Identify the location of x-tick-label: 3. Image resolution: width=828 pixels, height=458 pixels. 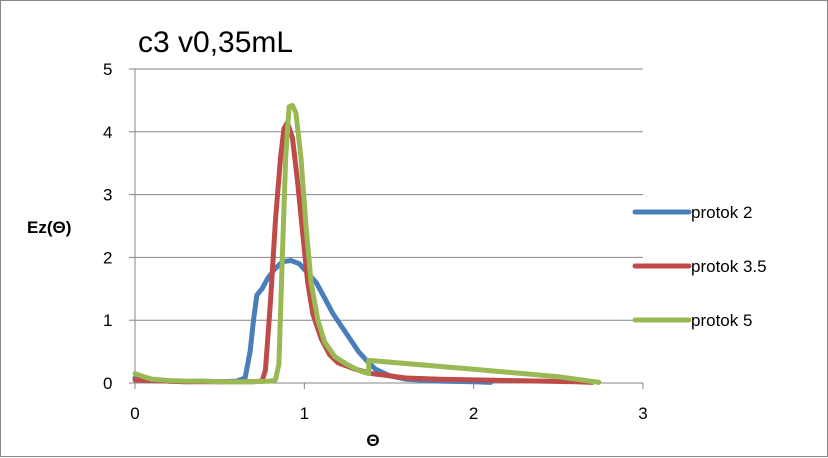
(642, 413).